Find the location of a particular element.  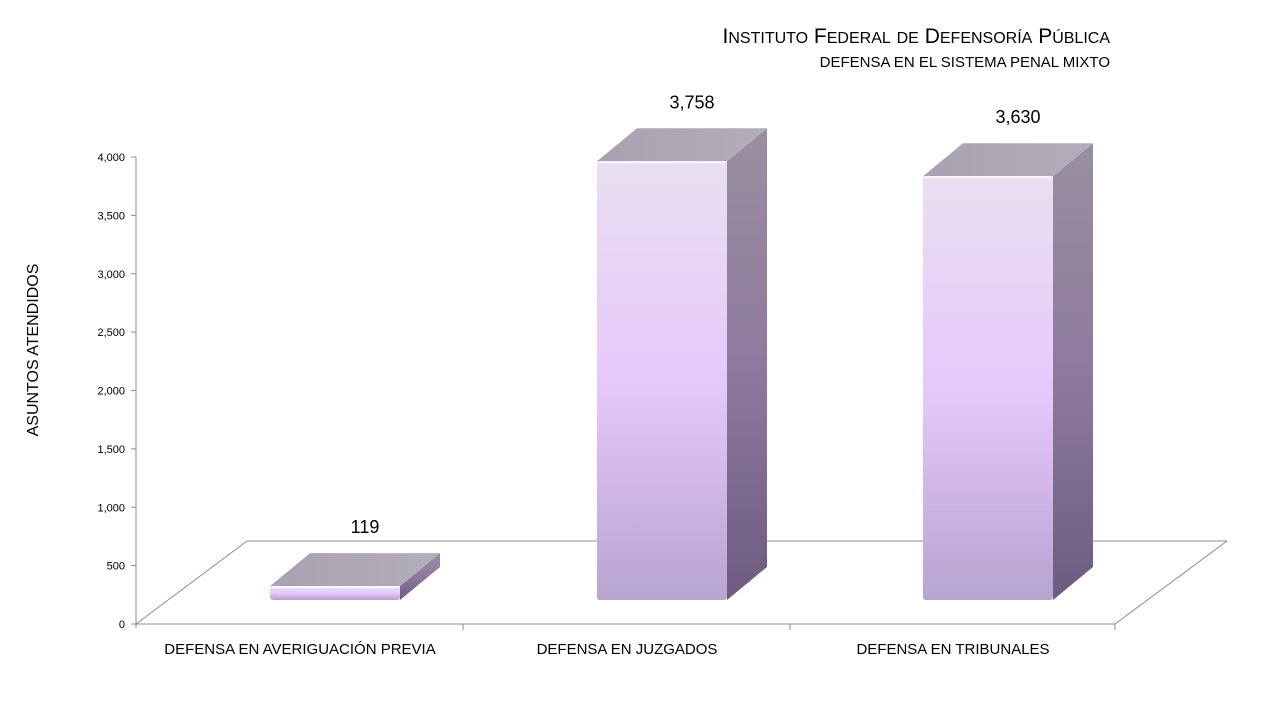

y-tick-label: 2,000 is located at coordinates (111, 392).